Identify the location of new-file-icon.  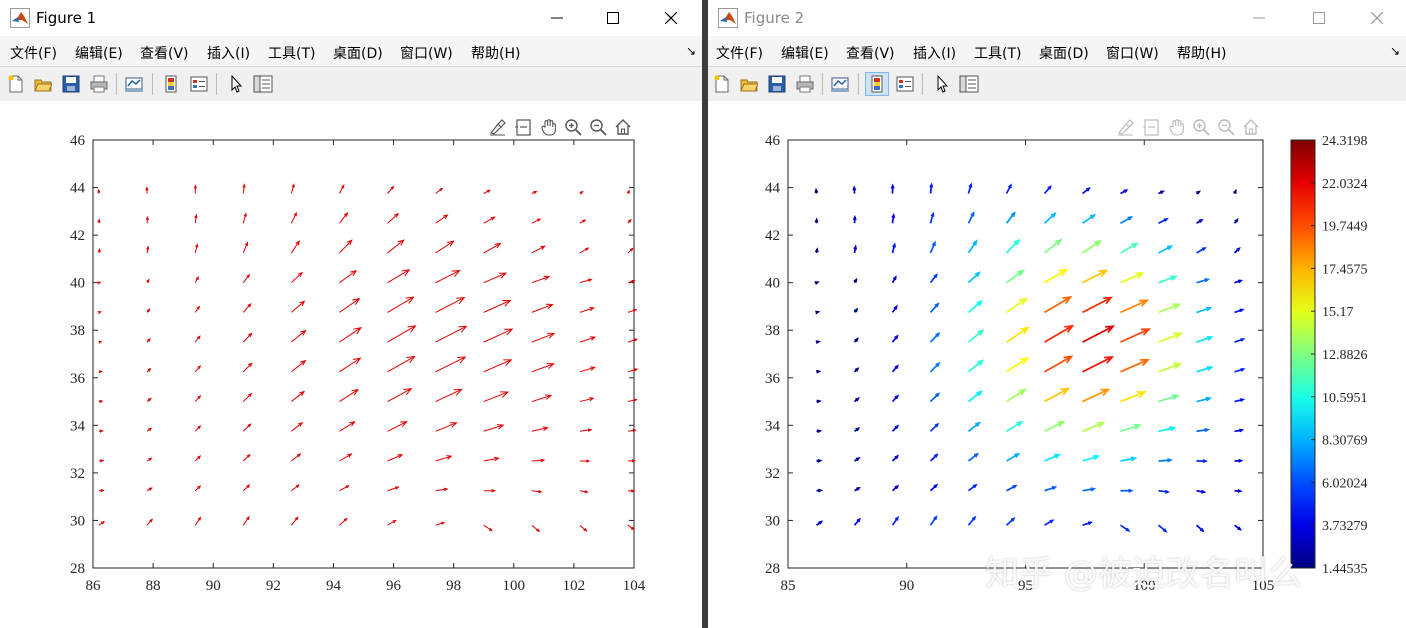
(15, 84).